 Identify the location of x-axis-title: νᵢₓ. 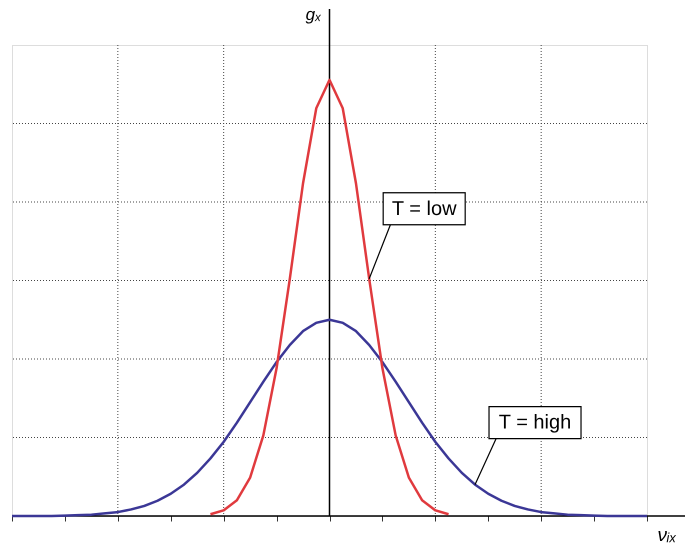
(667, 535).